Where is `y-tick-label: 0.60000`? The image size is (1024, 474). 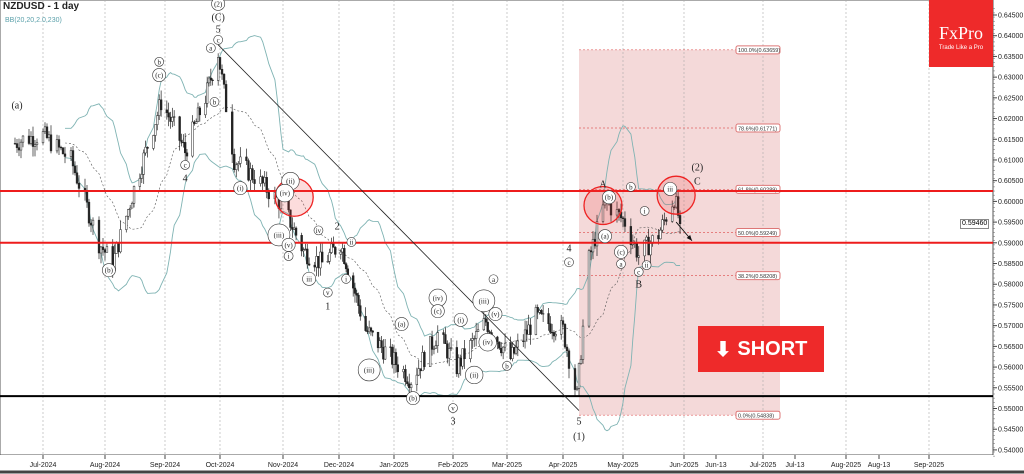
y-tick-label: 0.60000 is located at coordinates (1010, 202).